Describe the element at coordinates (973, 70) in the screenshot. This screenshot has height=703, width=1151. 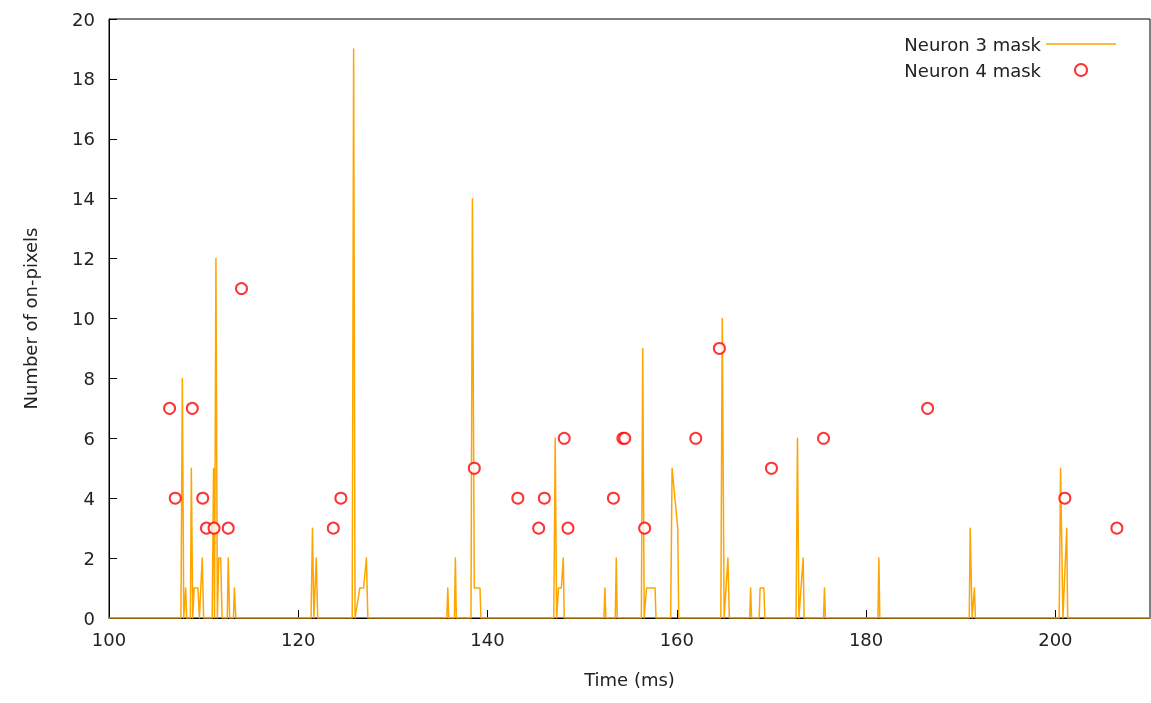
I see `legend-label: Neuron 4 mask` at that location.